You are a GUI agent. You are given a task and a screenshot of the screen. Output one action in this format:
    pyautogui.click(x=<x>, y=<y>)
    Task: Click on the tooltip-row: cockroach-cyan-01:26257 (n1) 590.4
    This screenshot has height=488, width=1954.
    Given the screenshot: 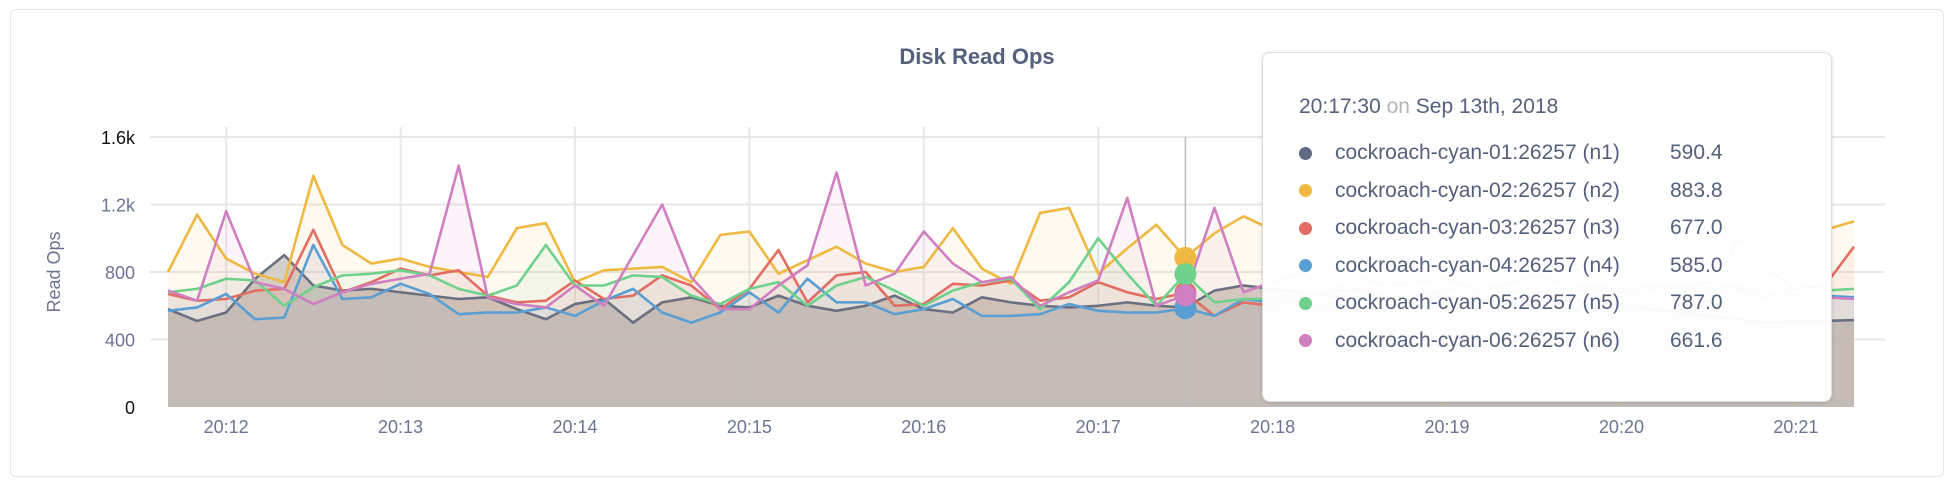 What is the action you would take?
    pyautogui.click(x=1534, y=153)
    